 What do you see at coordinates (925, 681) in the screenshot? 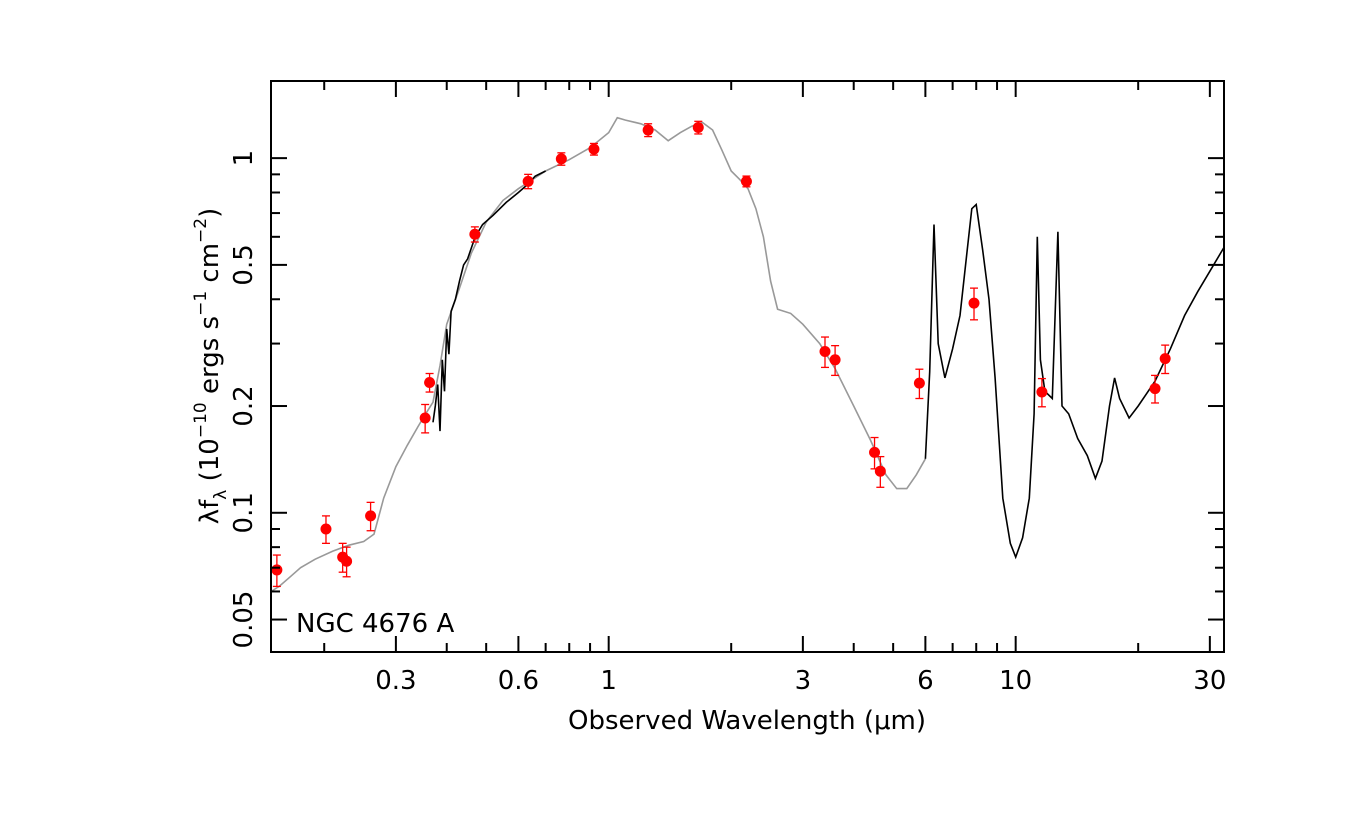
I see `x-tick-label: 6` at bounding box center [925, 681].